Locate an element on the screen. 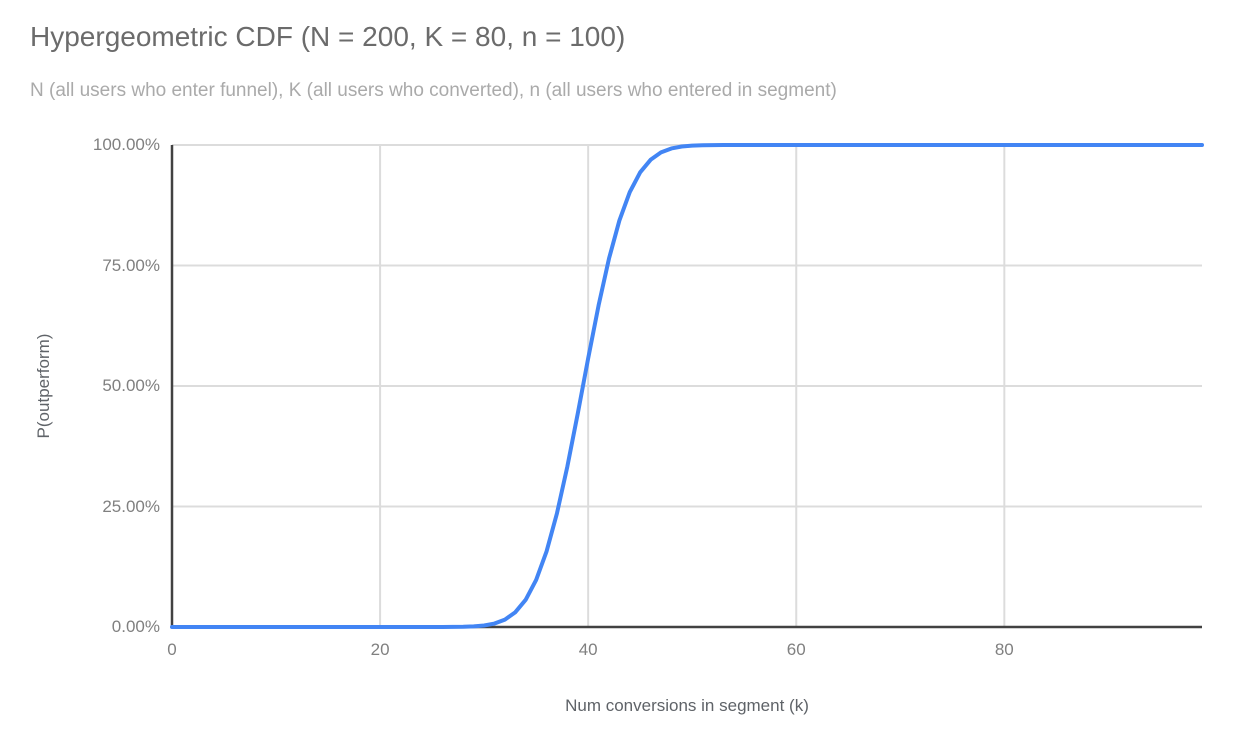 This screenshot has width=1242, height=736. x-tick-label: 40 is located at coordinates (588, 649).